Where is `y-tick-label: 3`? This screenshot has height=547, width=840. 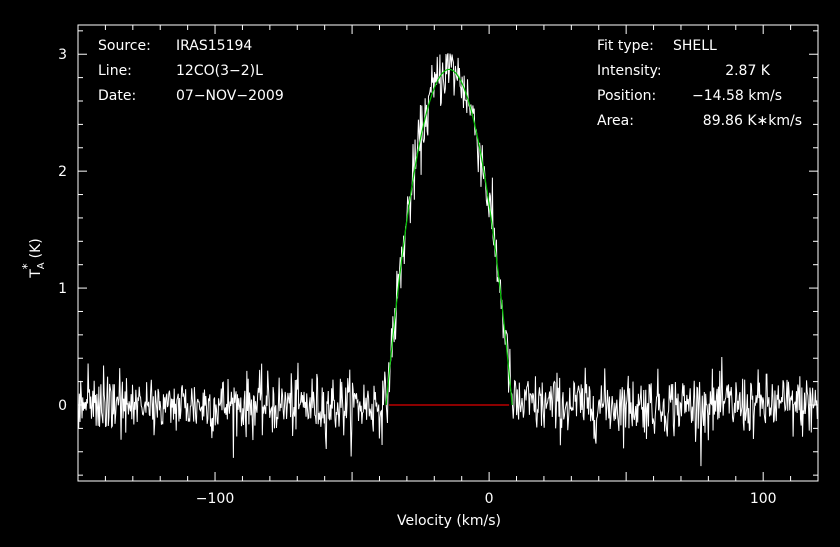
y-tick-label: 3 is located at coordinates (62, 55).